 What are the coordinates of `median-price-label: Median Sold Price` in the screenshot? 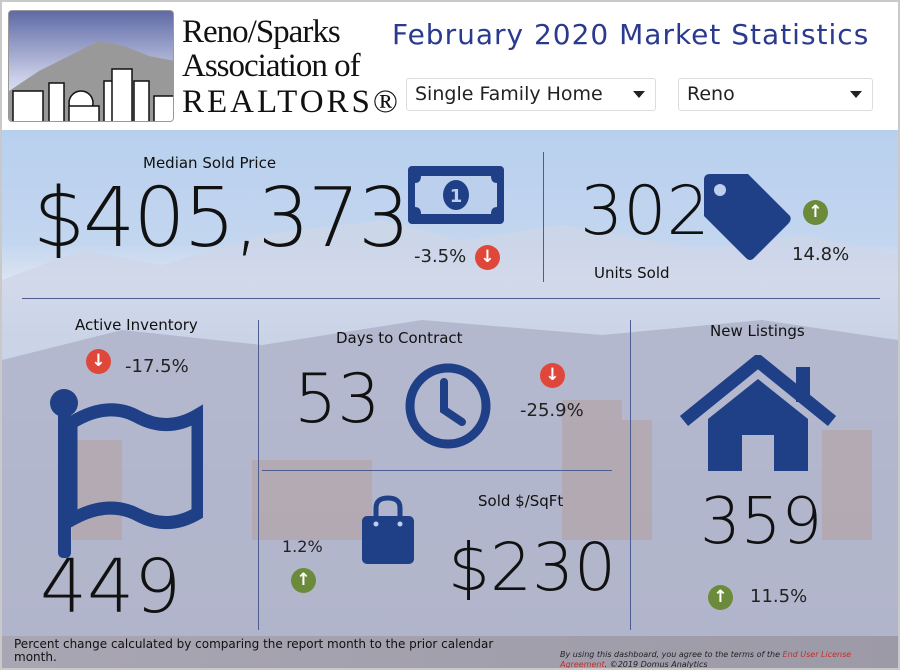 It's located at (210, 163).